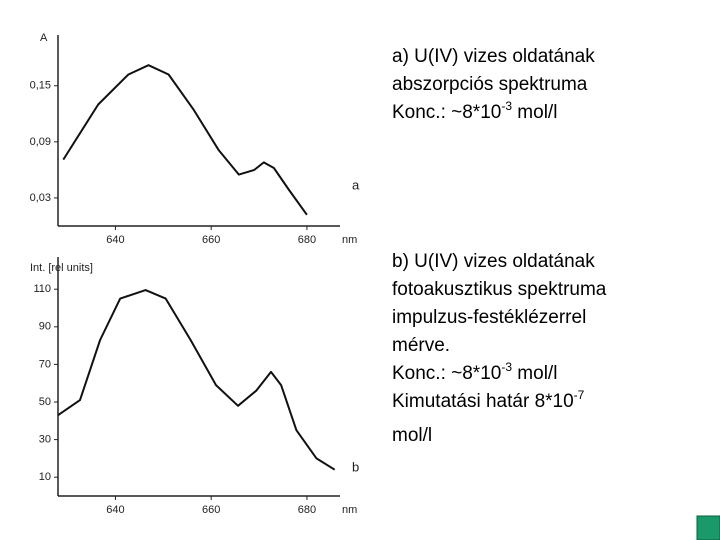 This screenshot has height=540, width=720. Describe the element at coordinates (412, 435) in the screenshot. I see `text-b-line: mol/l` at that location.